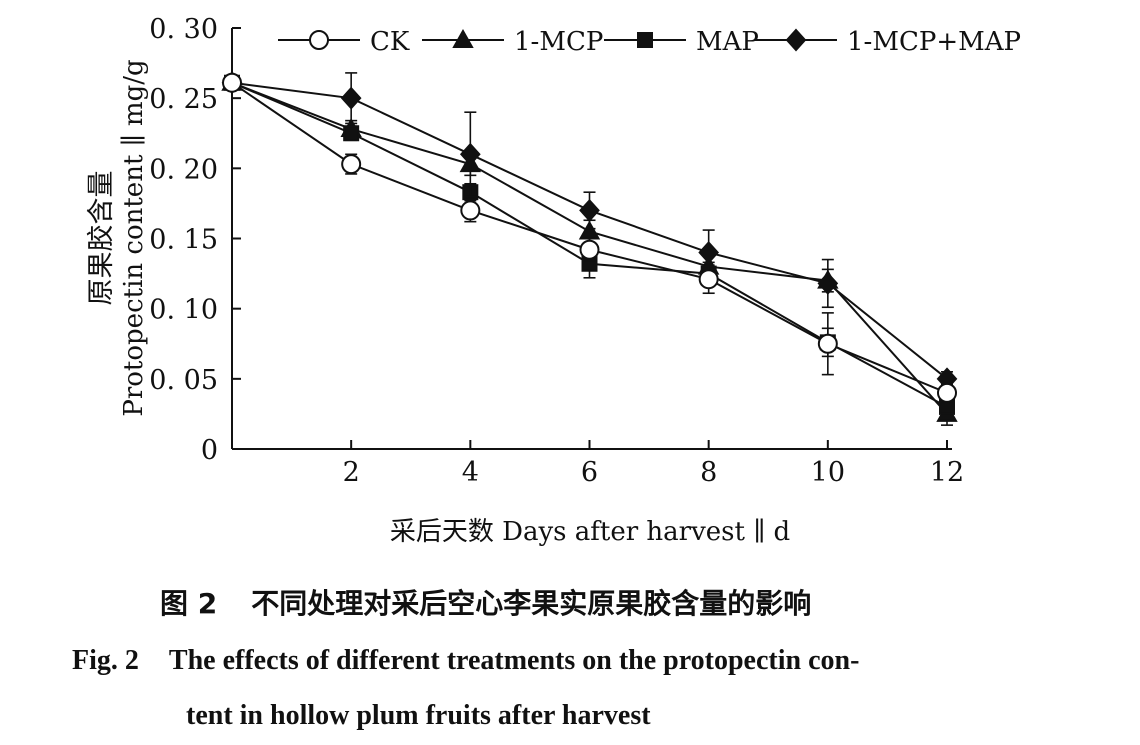 The width and height of the screenshot is (1140, 745). Describe the element at coordinates (589, 472) in the screenshot. I see `x-tick-label: 6` at that location.